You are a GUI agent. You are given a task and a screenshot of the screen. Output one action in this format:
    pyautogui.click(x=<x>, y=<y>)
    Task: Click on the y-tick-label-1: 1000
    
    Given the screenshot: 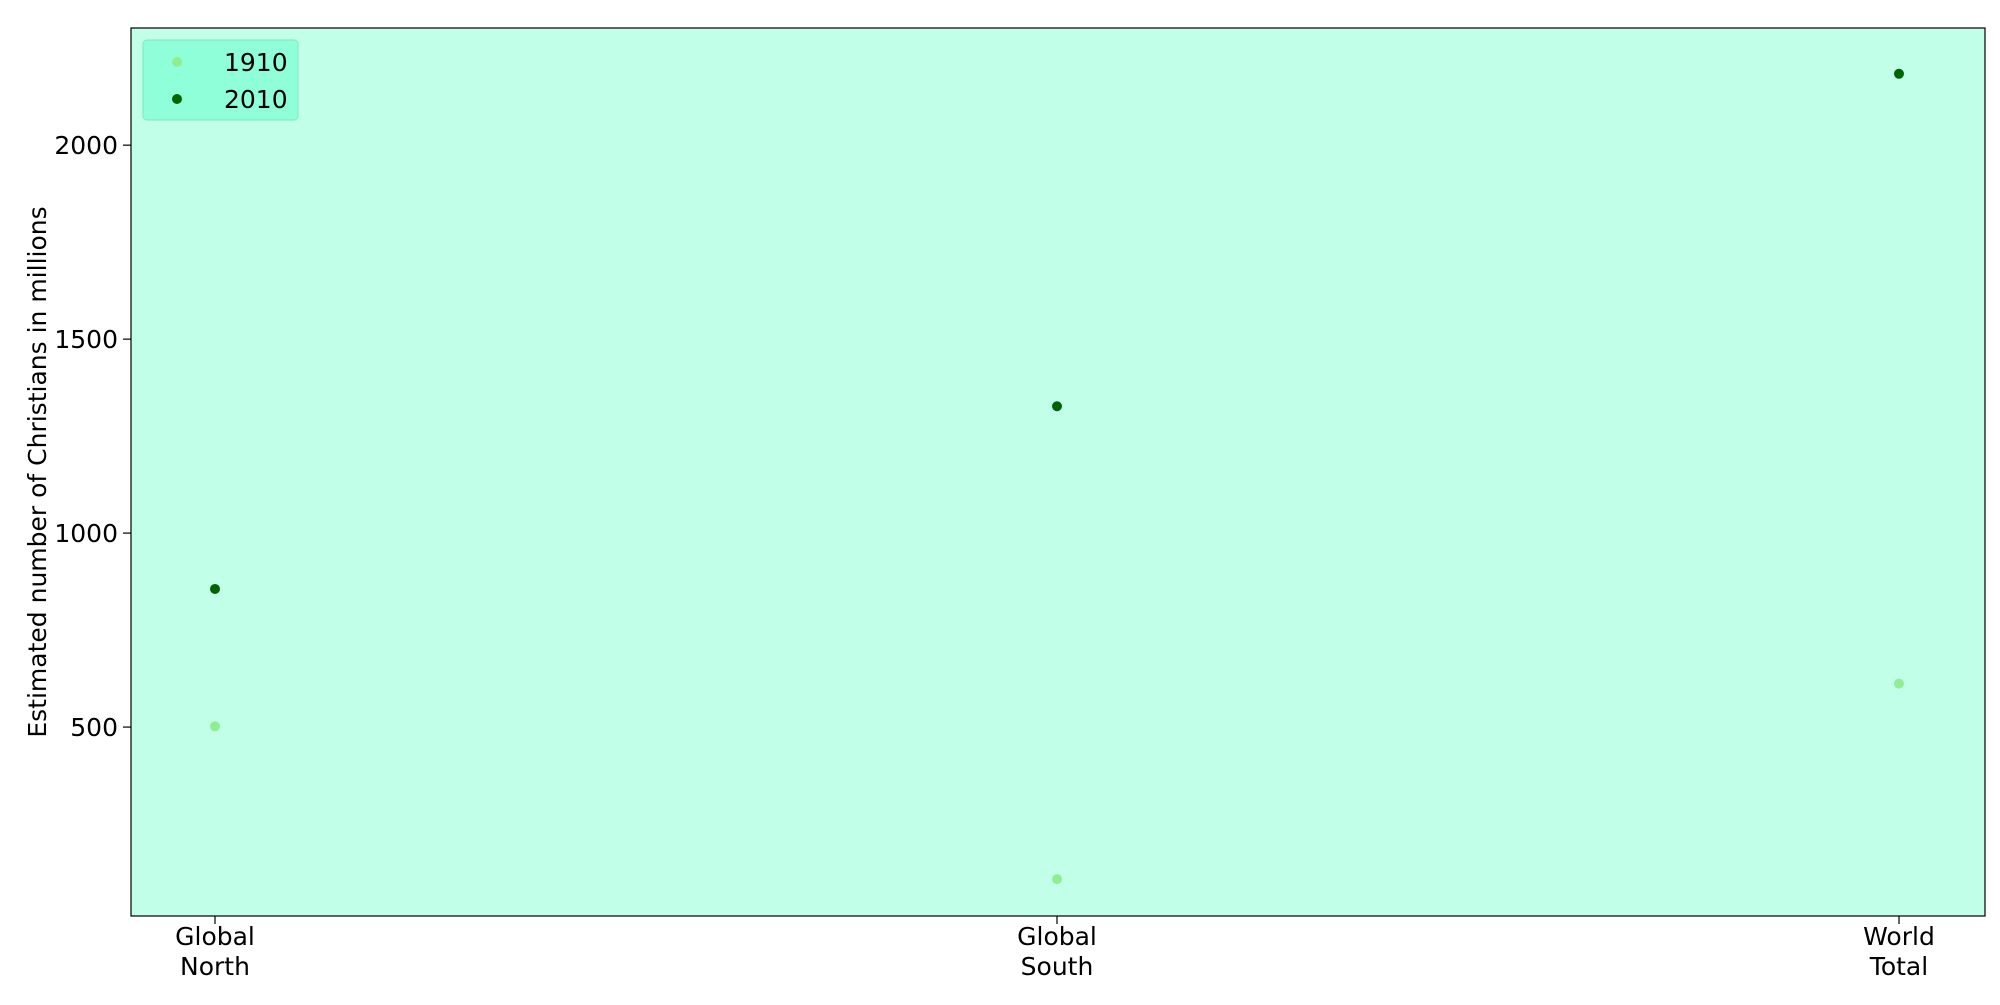 What is the action you would take?
    pyautogui.click(x=86, y=533)
    